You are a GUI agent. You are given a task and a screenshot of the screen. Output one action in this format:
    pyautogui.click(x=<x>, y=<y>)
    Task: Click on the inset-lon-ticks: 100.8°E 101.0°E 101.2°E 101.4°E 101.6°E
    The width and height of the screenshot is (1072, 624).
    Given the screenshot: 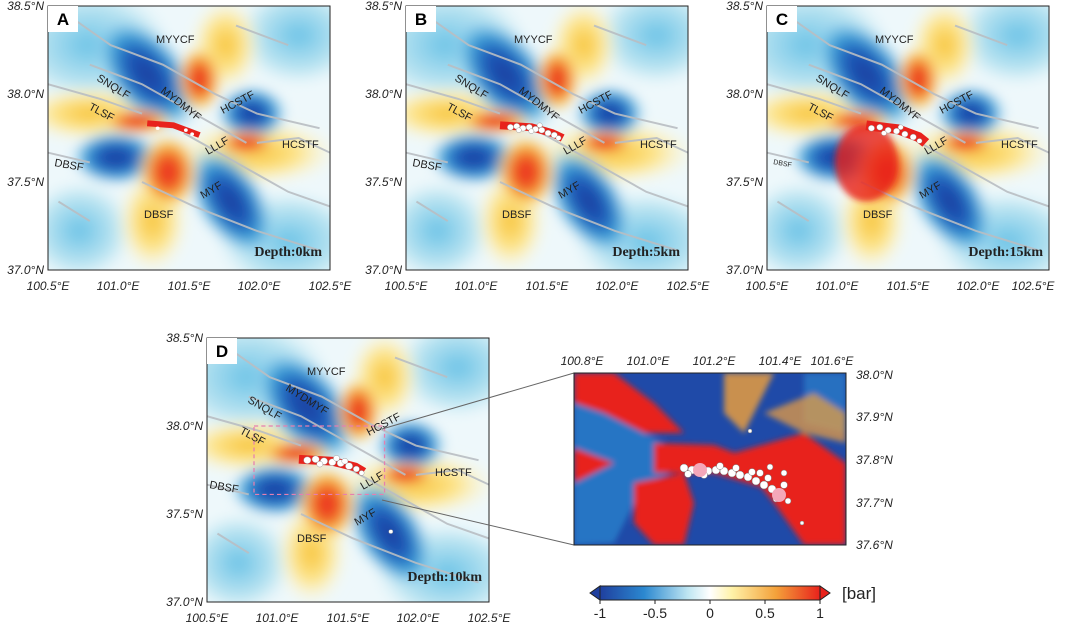 What is the action you would take?
    pyautogui.click(x=708, y=361)
    